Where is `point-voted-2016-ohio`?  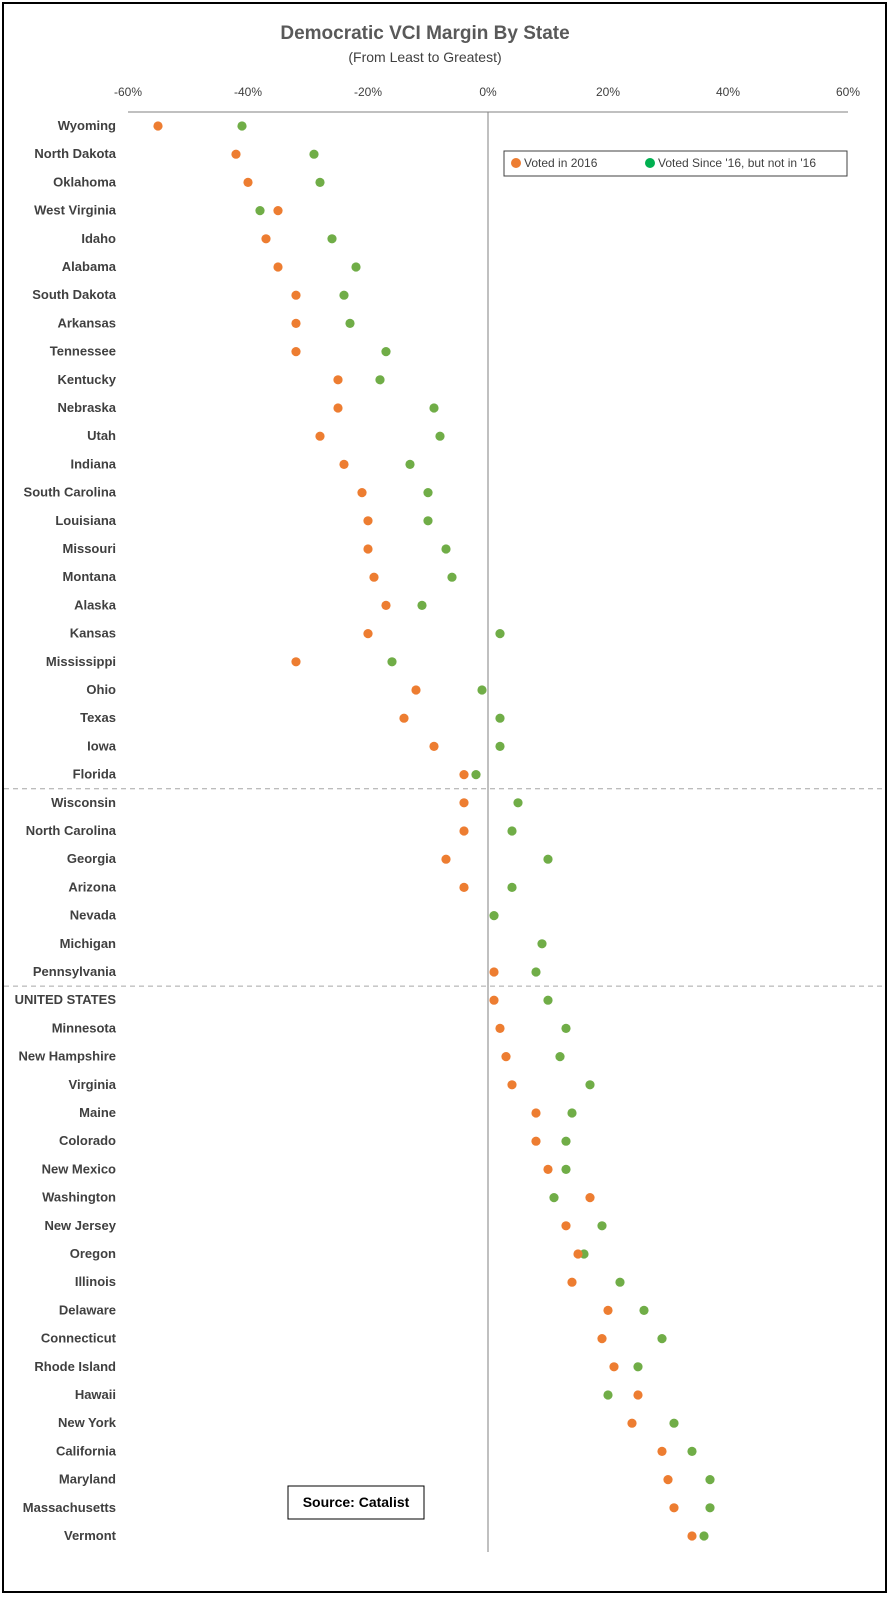 point-voted-2016-ohio is located at coordinates (416, 690).